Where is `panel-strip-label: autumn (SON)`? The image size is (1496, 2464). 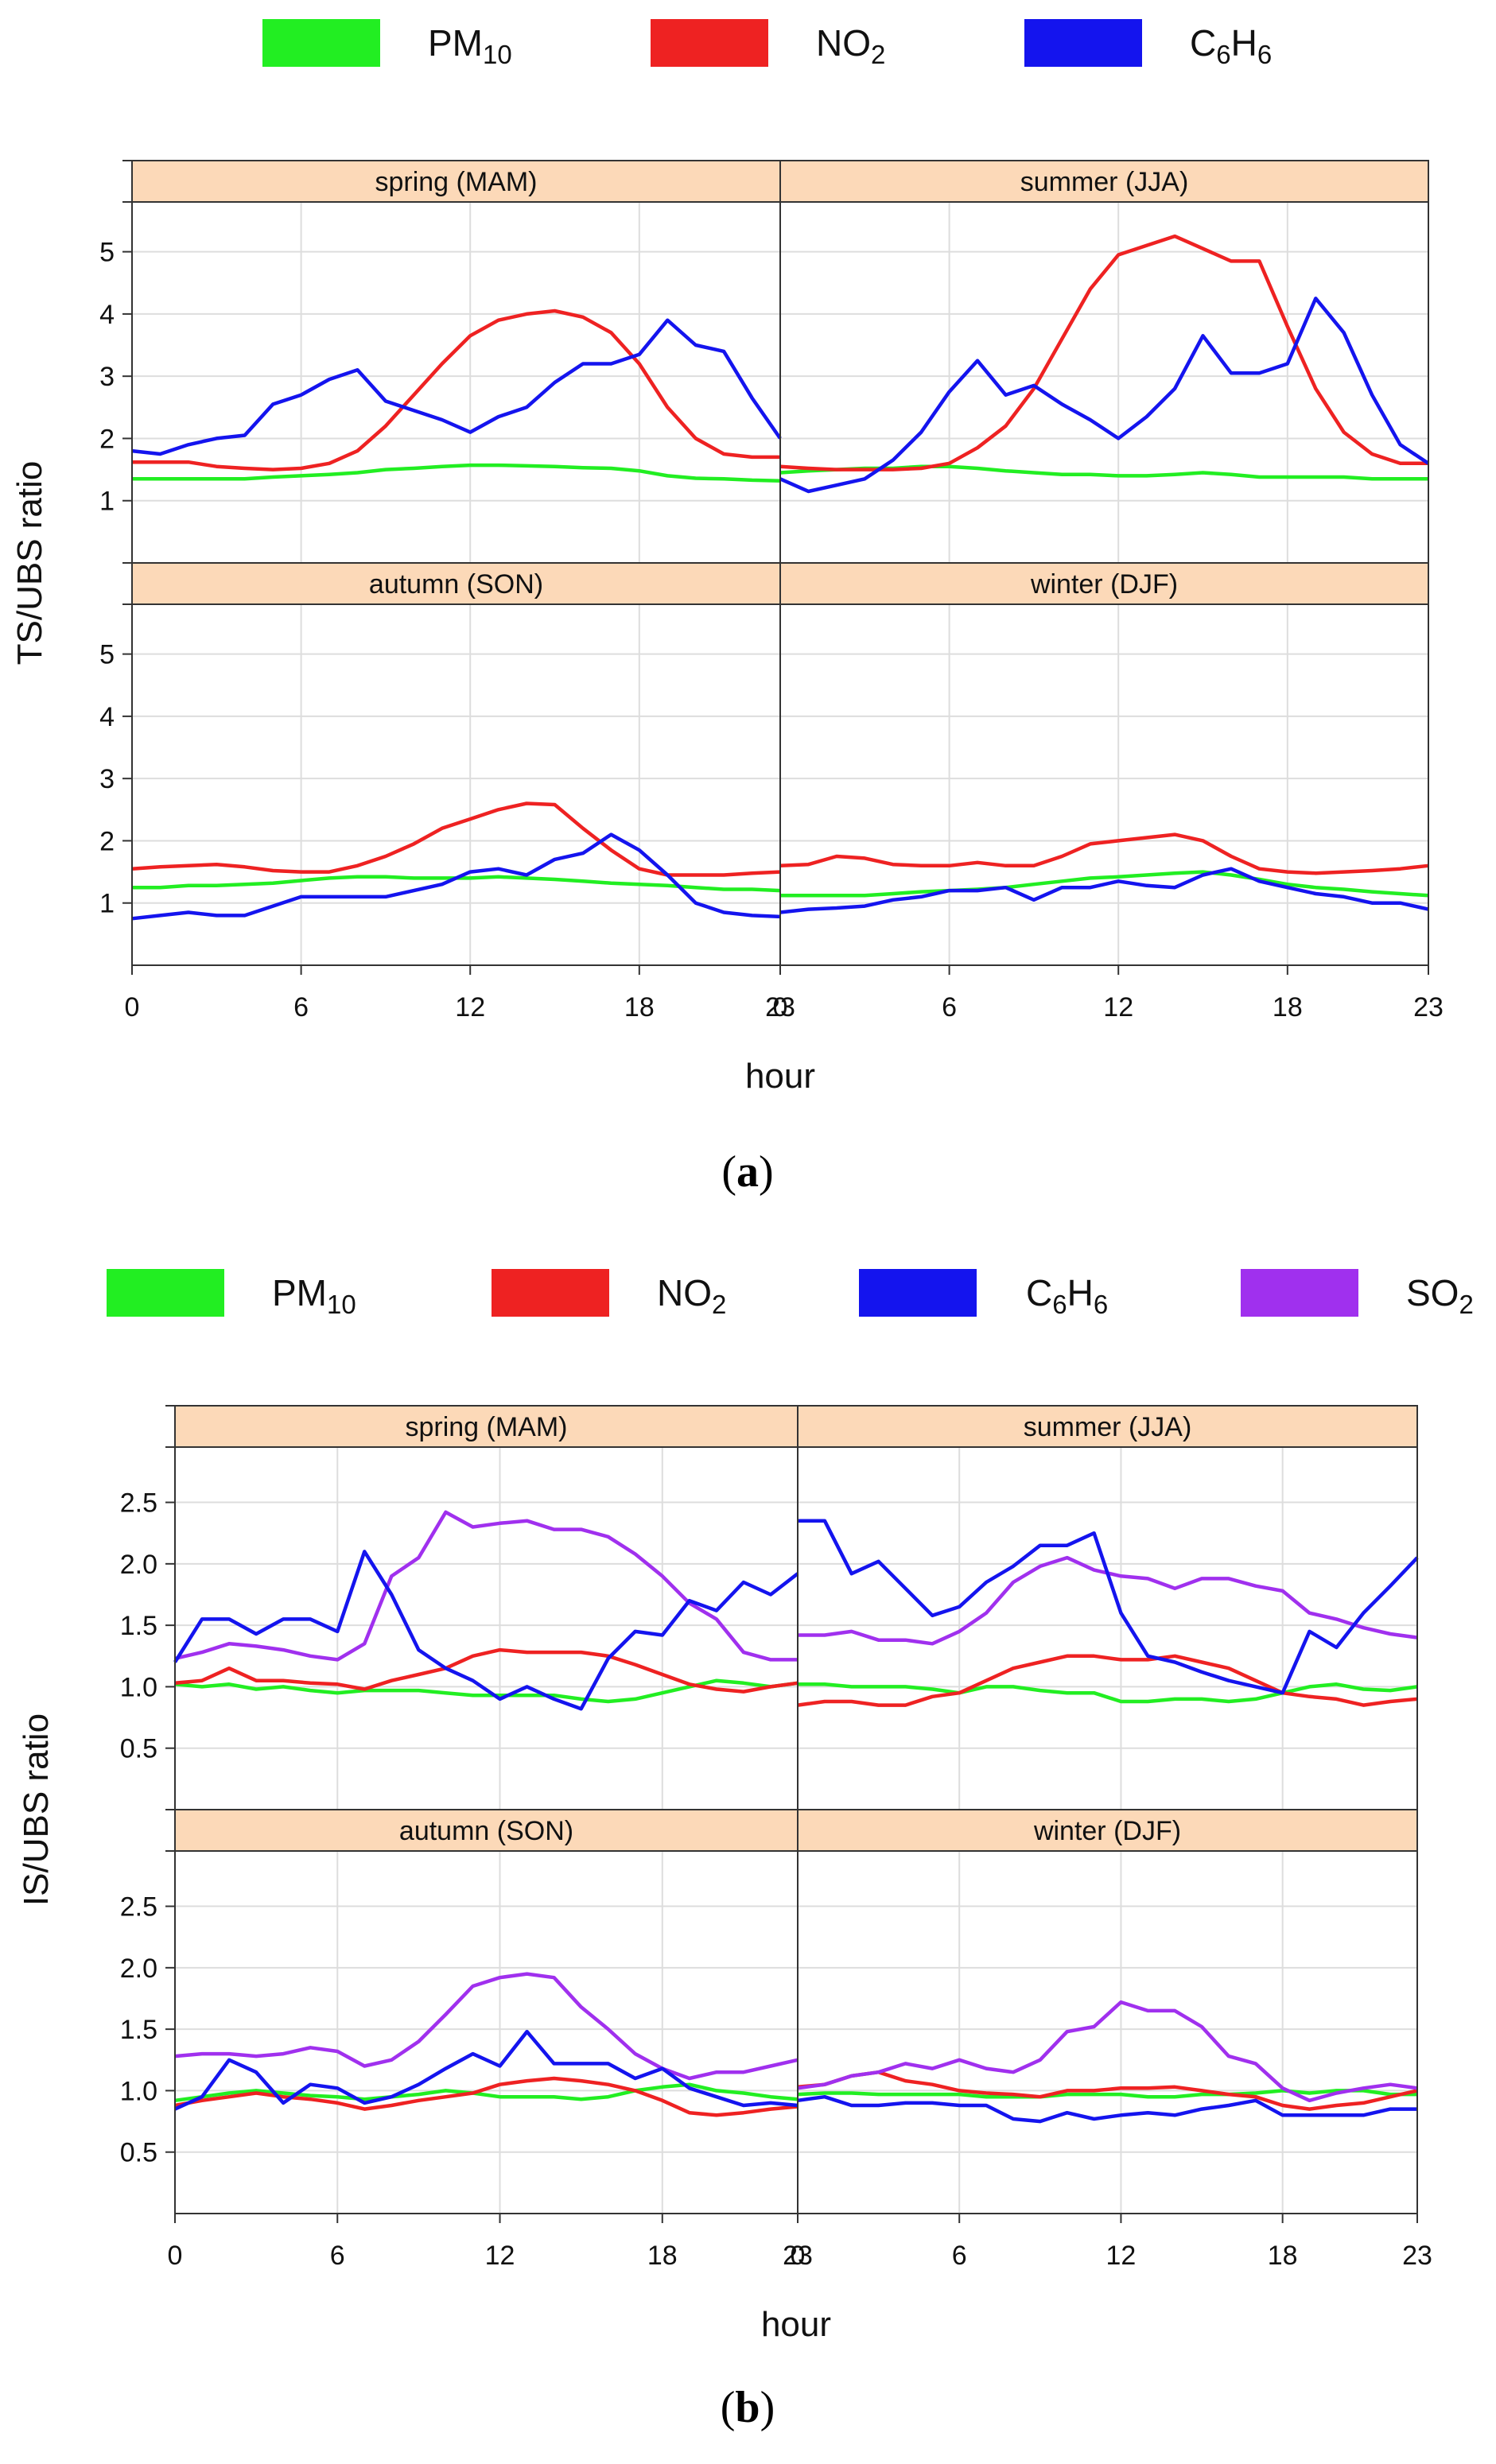
panel-strip-label: autumn (SON) is located at coordinates (456, 584).